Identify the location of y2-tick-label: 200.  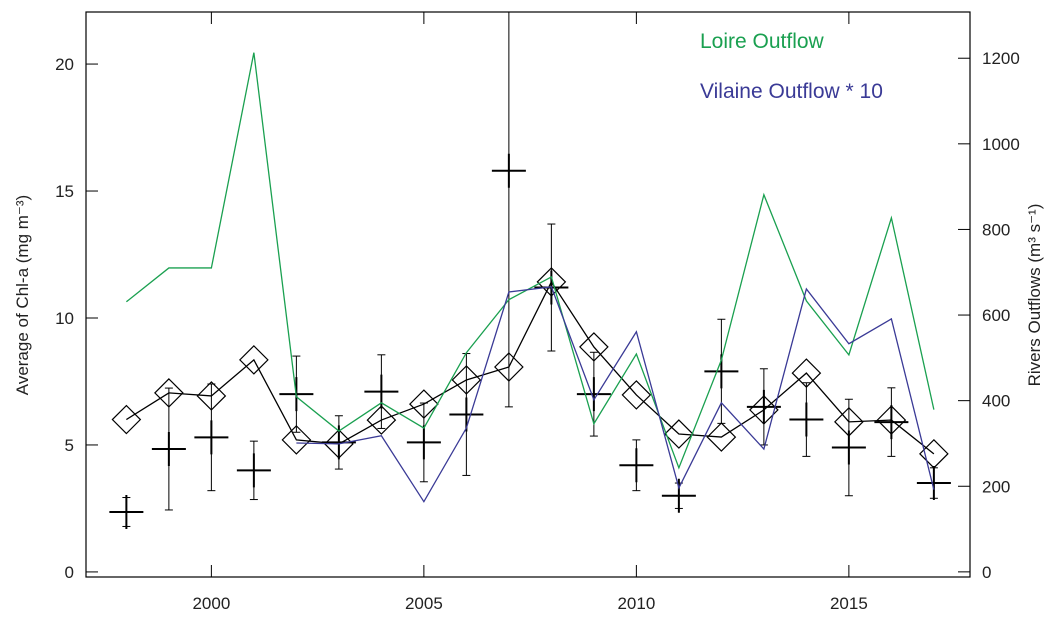
(996, 486).